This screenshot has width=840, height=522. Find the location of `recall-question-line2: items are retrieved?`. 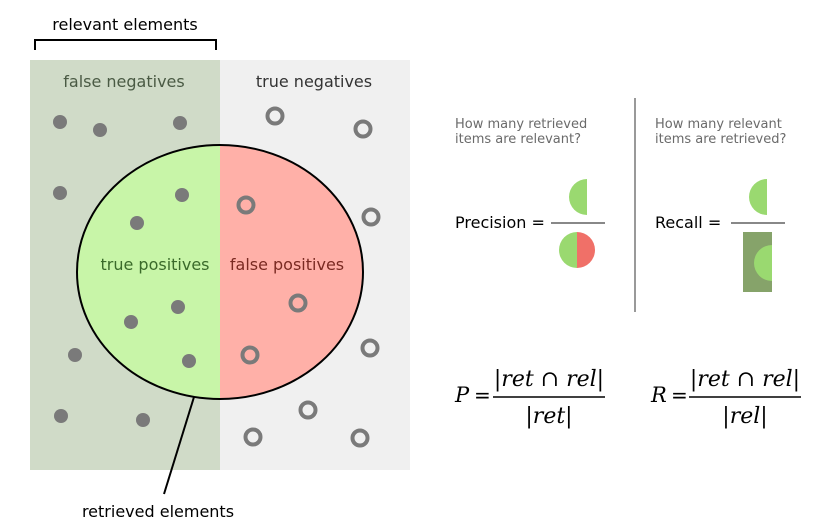

recall-question-line2: items are retrieved? is located at coordinates (720, 139).